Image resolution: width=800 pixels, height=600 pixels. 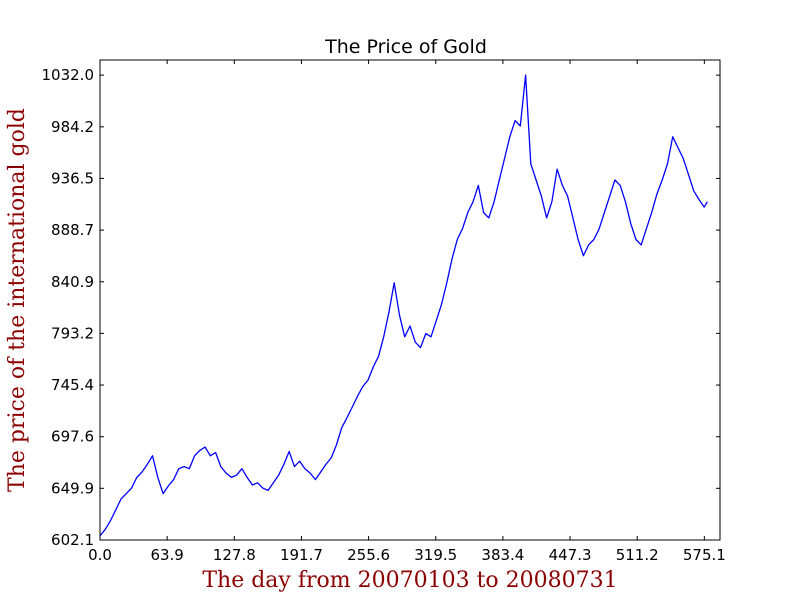 What do you see at coordinates (72, 333) in the screenshot?
I see `y-tick-label: 793.2` at bounding box center [72, 333].